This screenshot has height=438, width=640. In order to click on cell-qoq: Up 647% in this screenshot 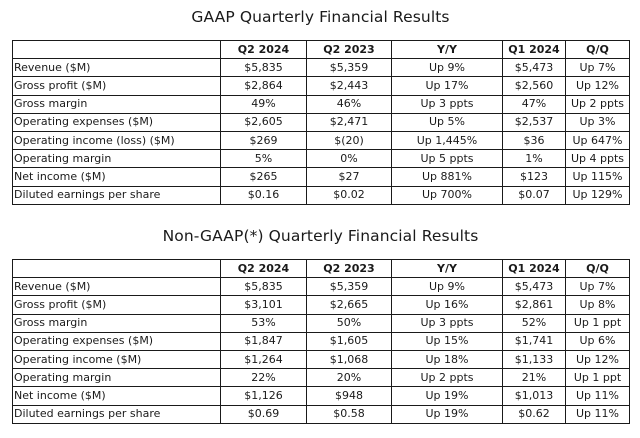, I will do `click(597, 140)`.